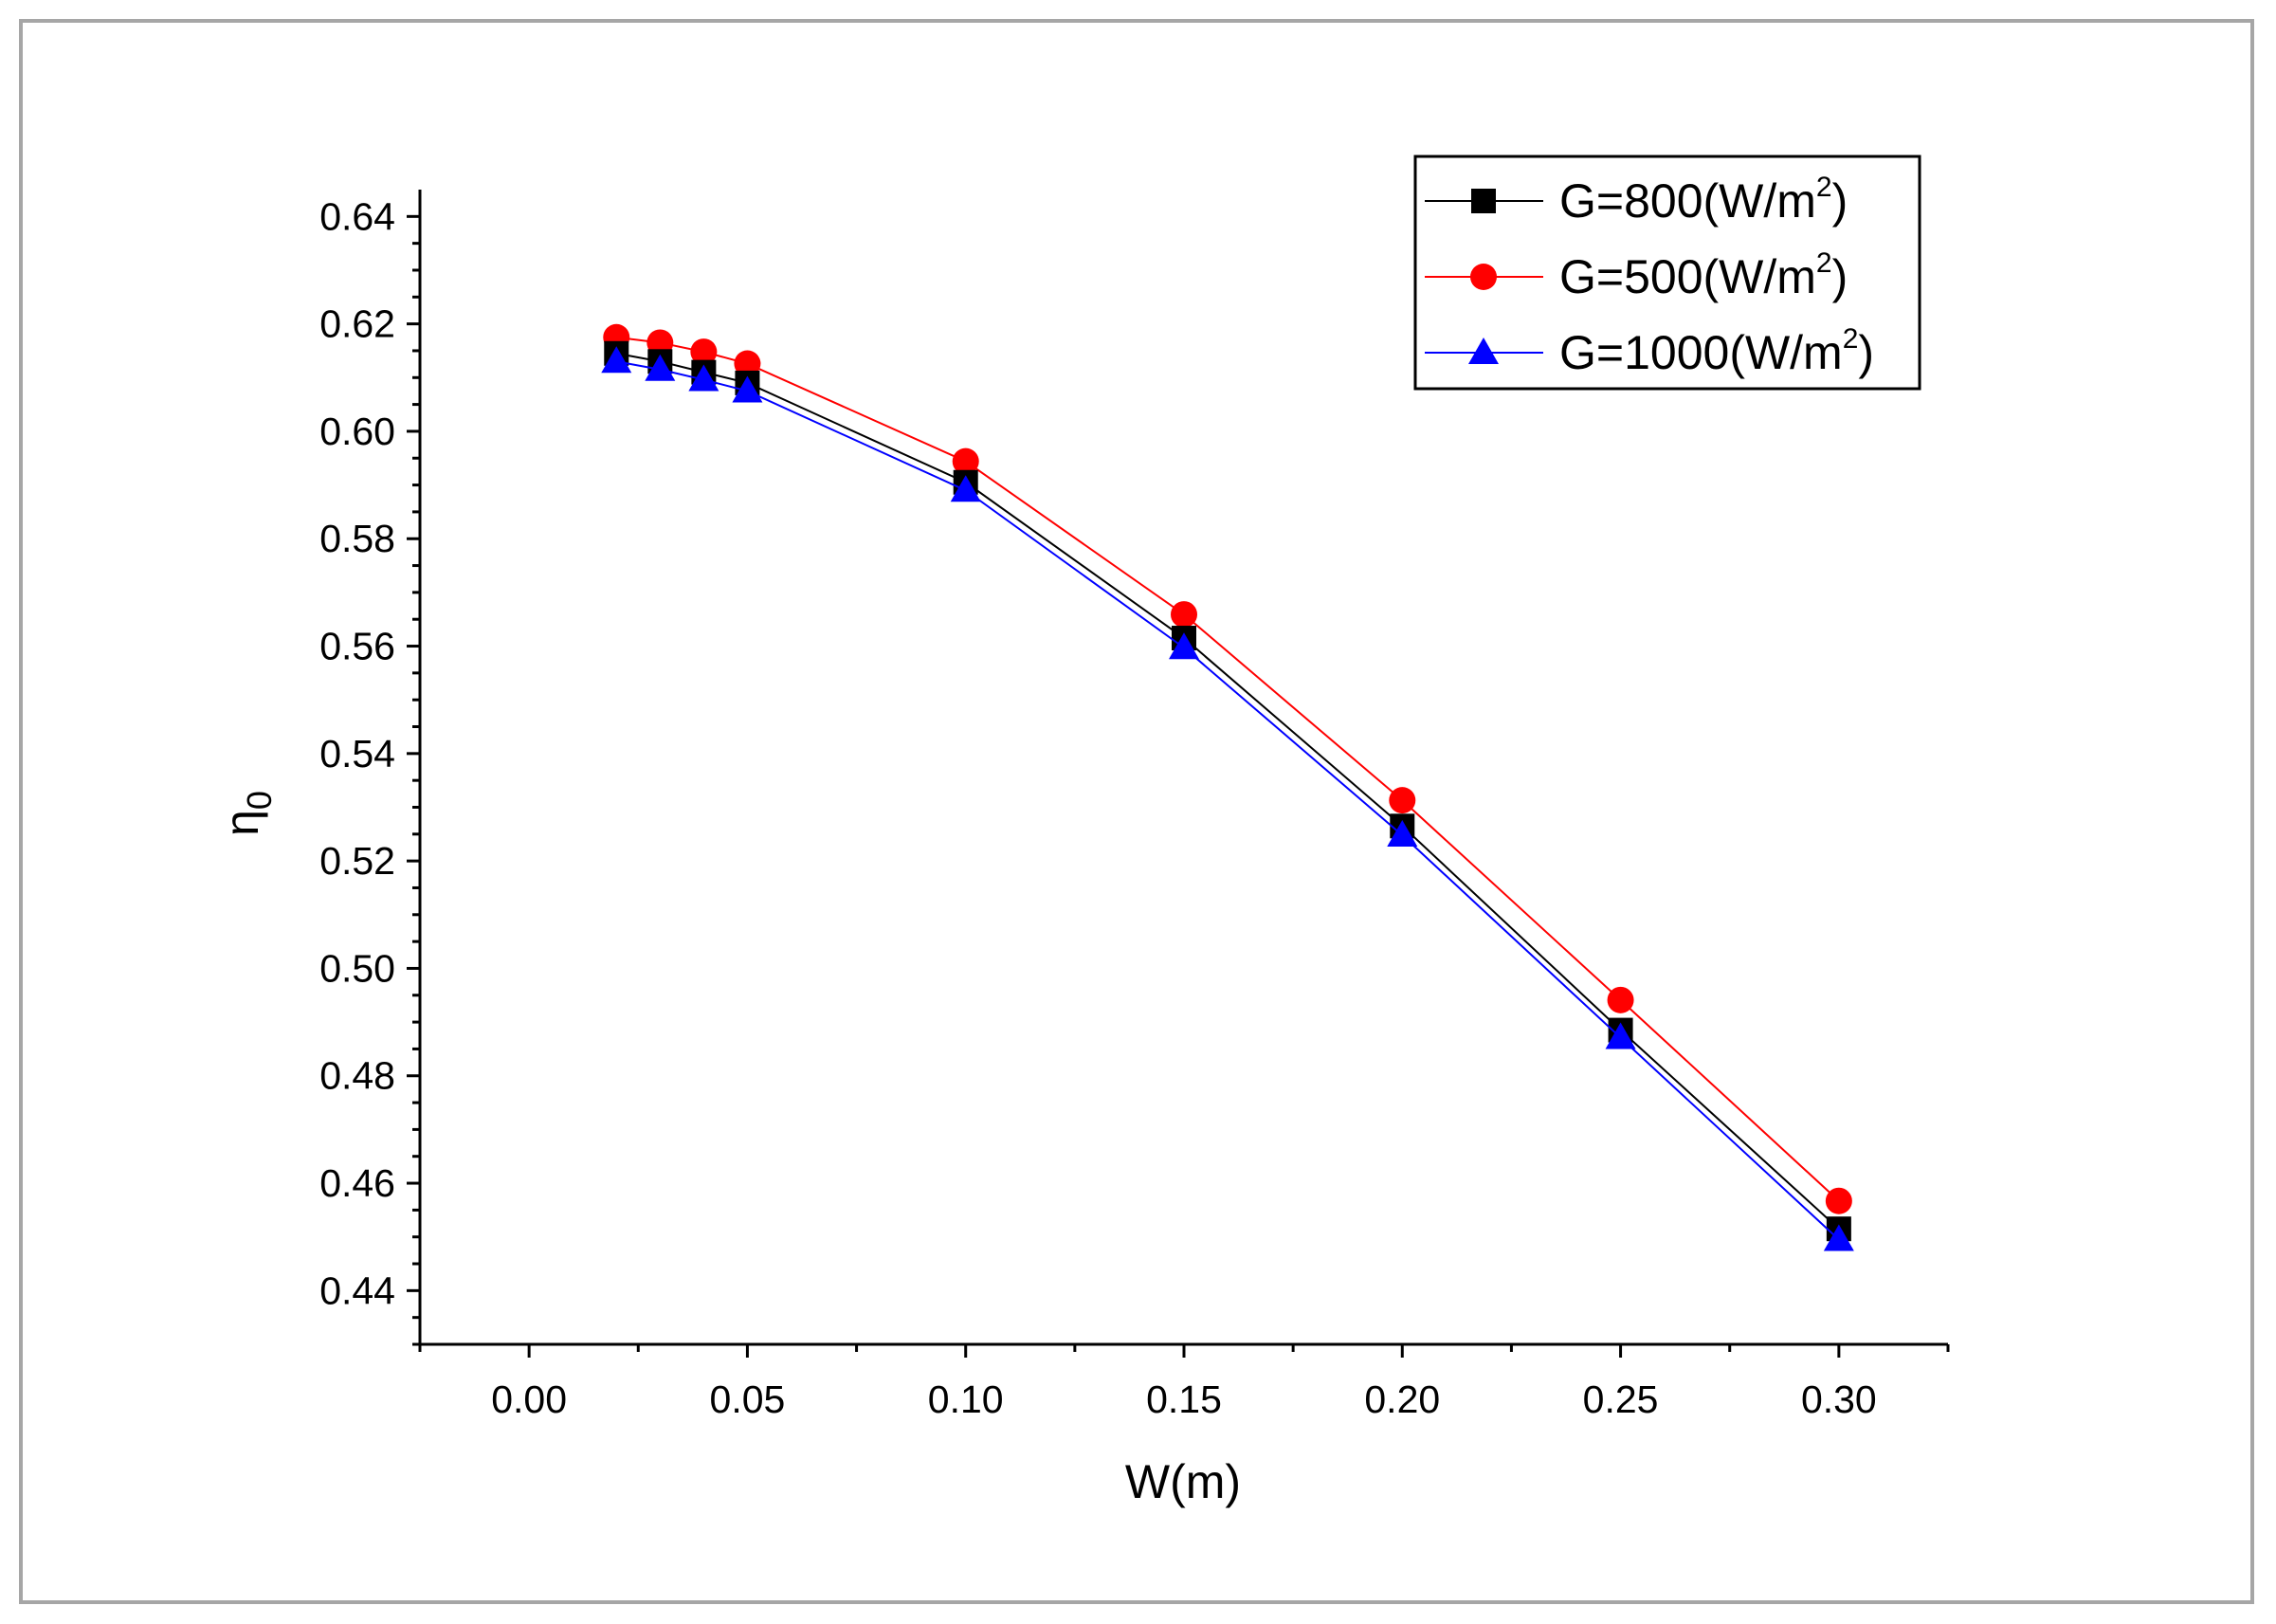 The height and width of the screenshot is (1624, 2276). What do you see at coordinates (1703, 275) in the screenshot?
I see `legend-label: G=500(W/m2)` at bounding box center [1703, 275].